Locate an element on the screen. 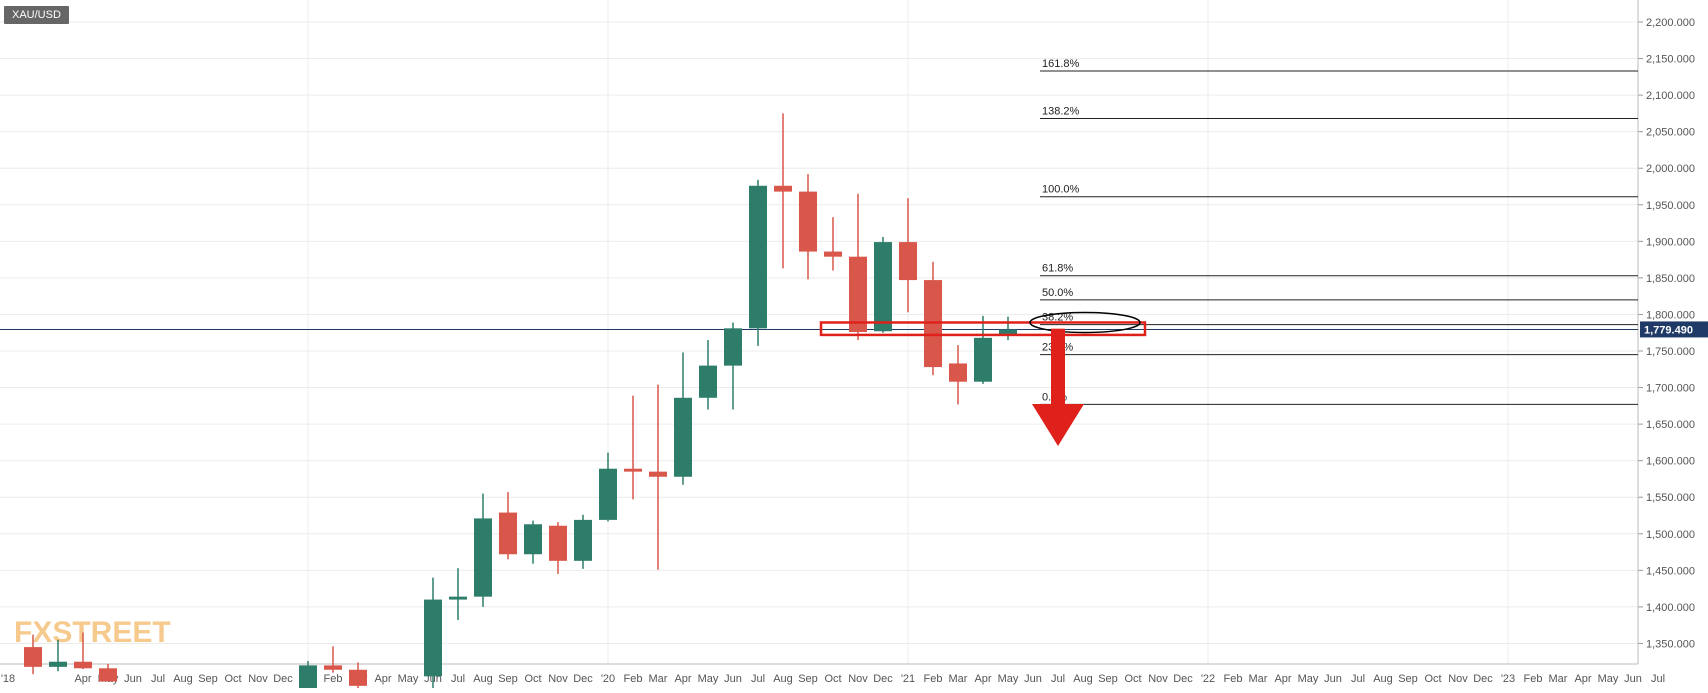 This screenshot has height=693, width=1708. support-zone-box is located at coordinates (983, 329).